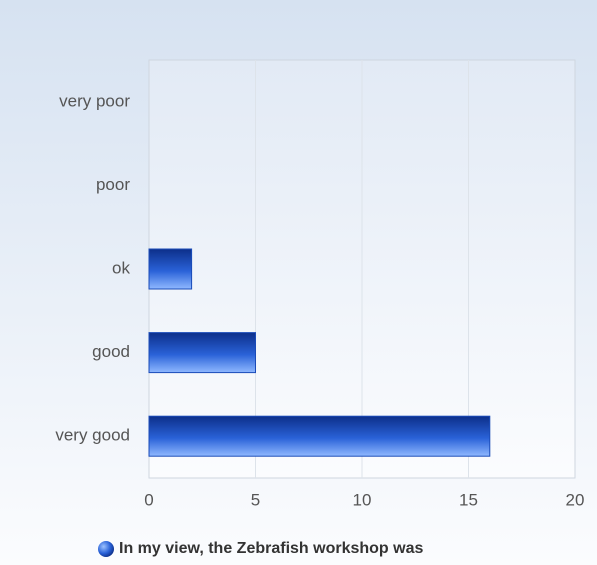  What do you see at coordinates (575, 499) in the screenshot?
I see `x-tick-label: 20` at bounding box center [575, 499].